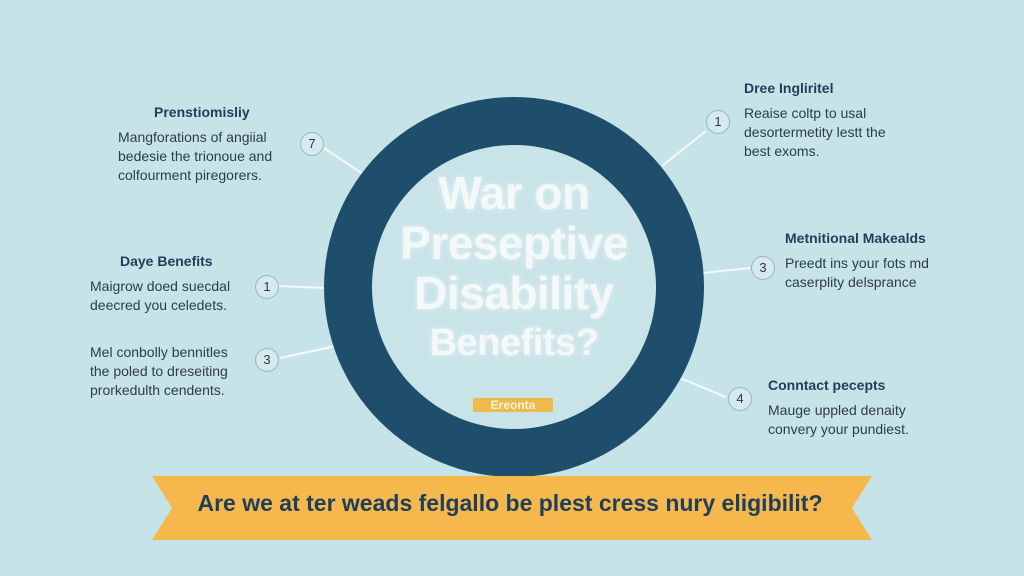  Describe the element at coordinates (838, 429) in the screenshot. I see `right-item-3-line-2: convery your pundiest.` at that location.